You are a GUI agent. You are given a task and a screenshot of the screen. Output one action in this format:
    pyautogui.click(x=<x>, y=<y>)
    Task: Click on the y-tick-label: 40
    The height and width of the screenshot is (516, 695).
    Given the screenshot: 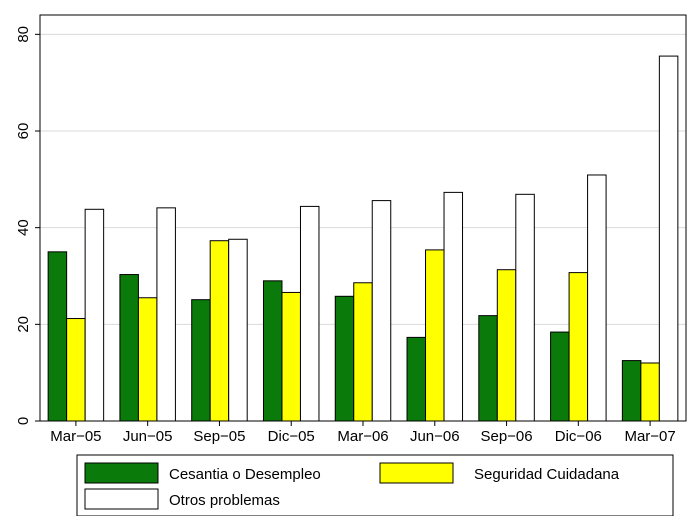 What is the action you would take?
    pyautogui.click(x=23, y=227)
    